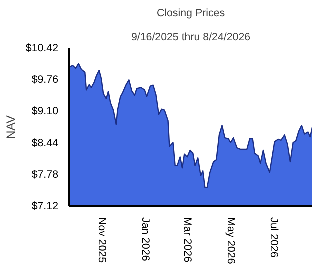 Image resolution: width=324 pixels, height=267 pixels. I want to click on y-tick-label: $10.42, so click(42, 48).